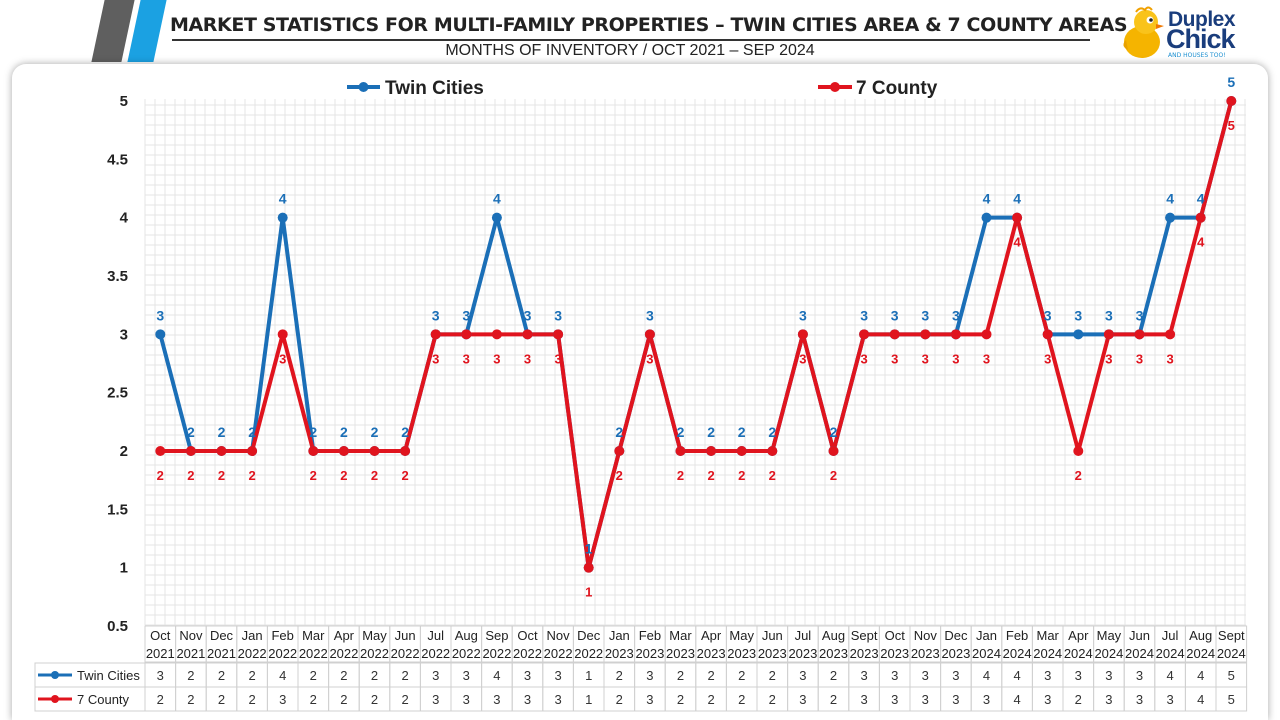 This screenshot has height=720, width=1280. I want to click on x-tick-year: 2021, so click(160, 653).